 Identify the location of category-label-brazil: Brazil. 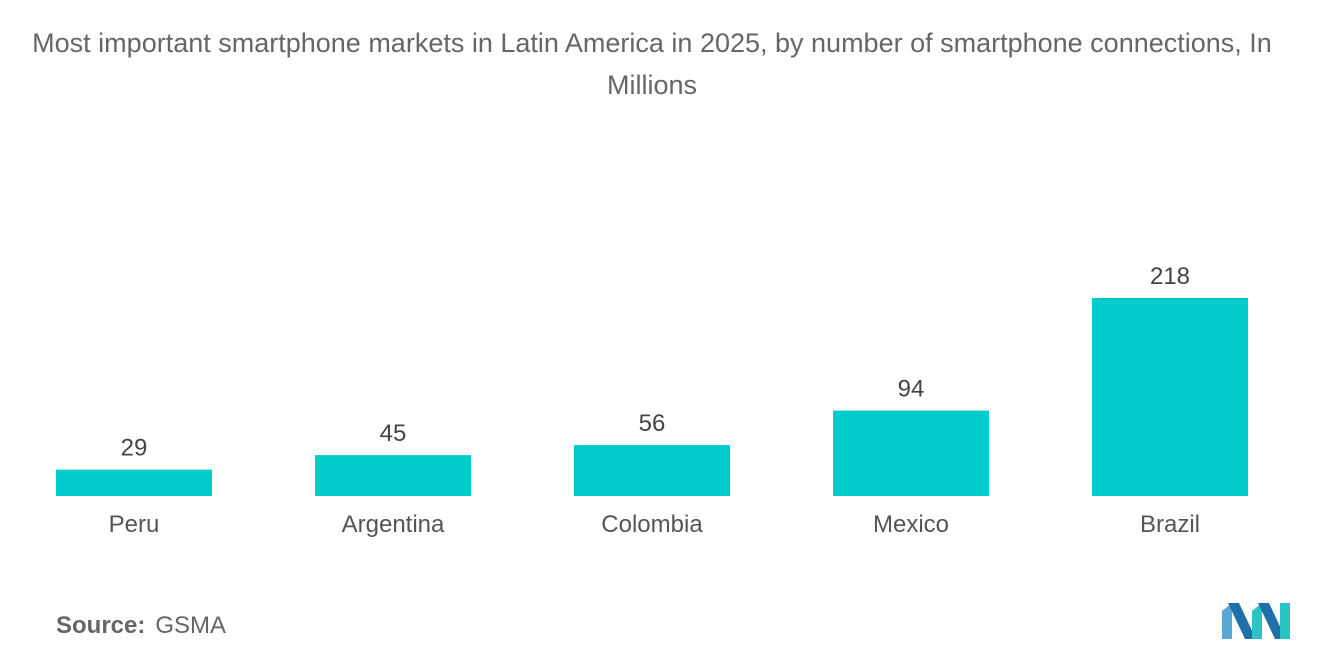
(1170, 524).